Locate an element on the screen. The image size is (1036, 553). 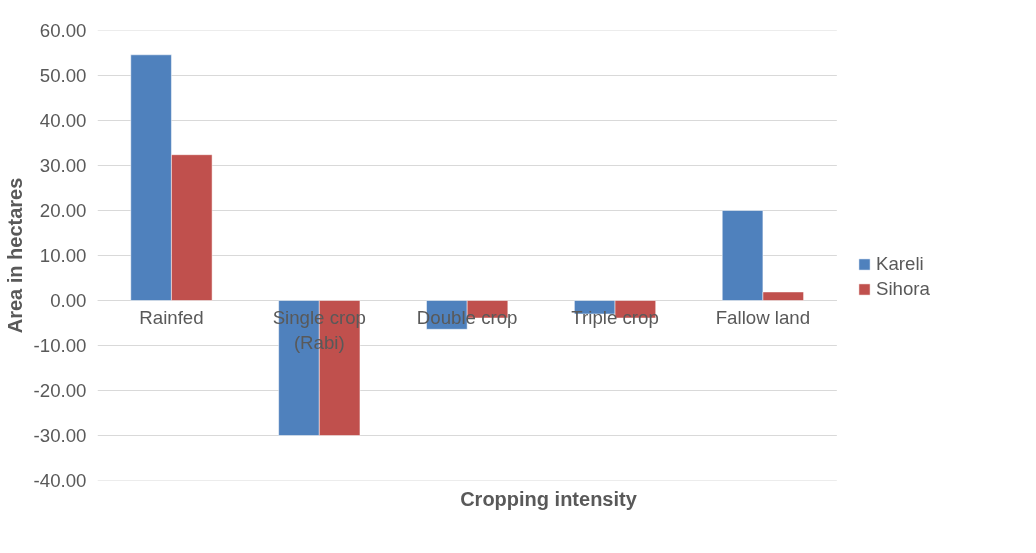
y-tick-label: 50.00 is located at coordinates (63, 75).